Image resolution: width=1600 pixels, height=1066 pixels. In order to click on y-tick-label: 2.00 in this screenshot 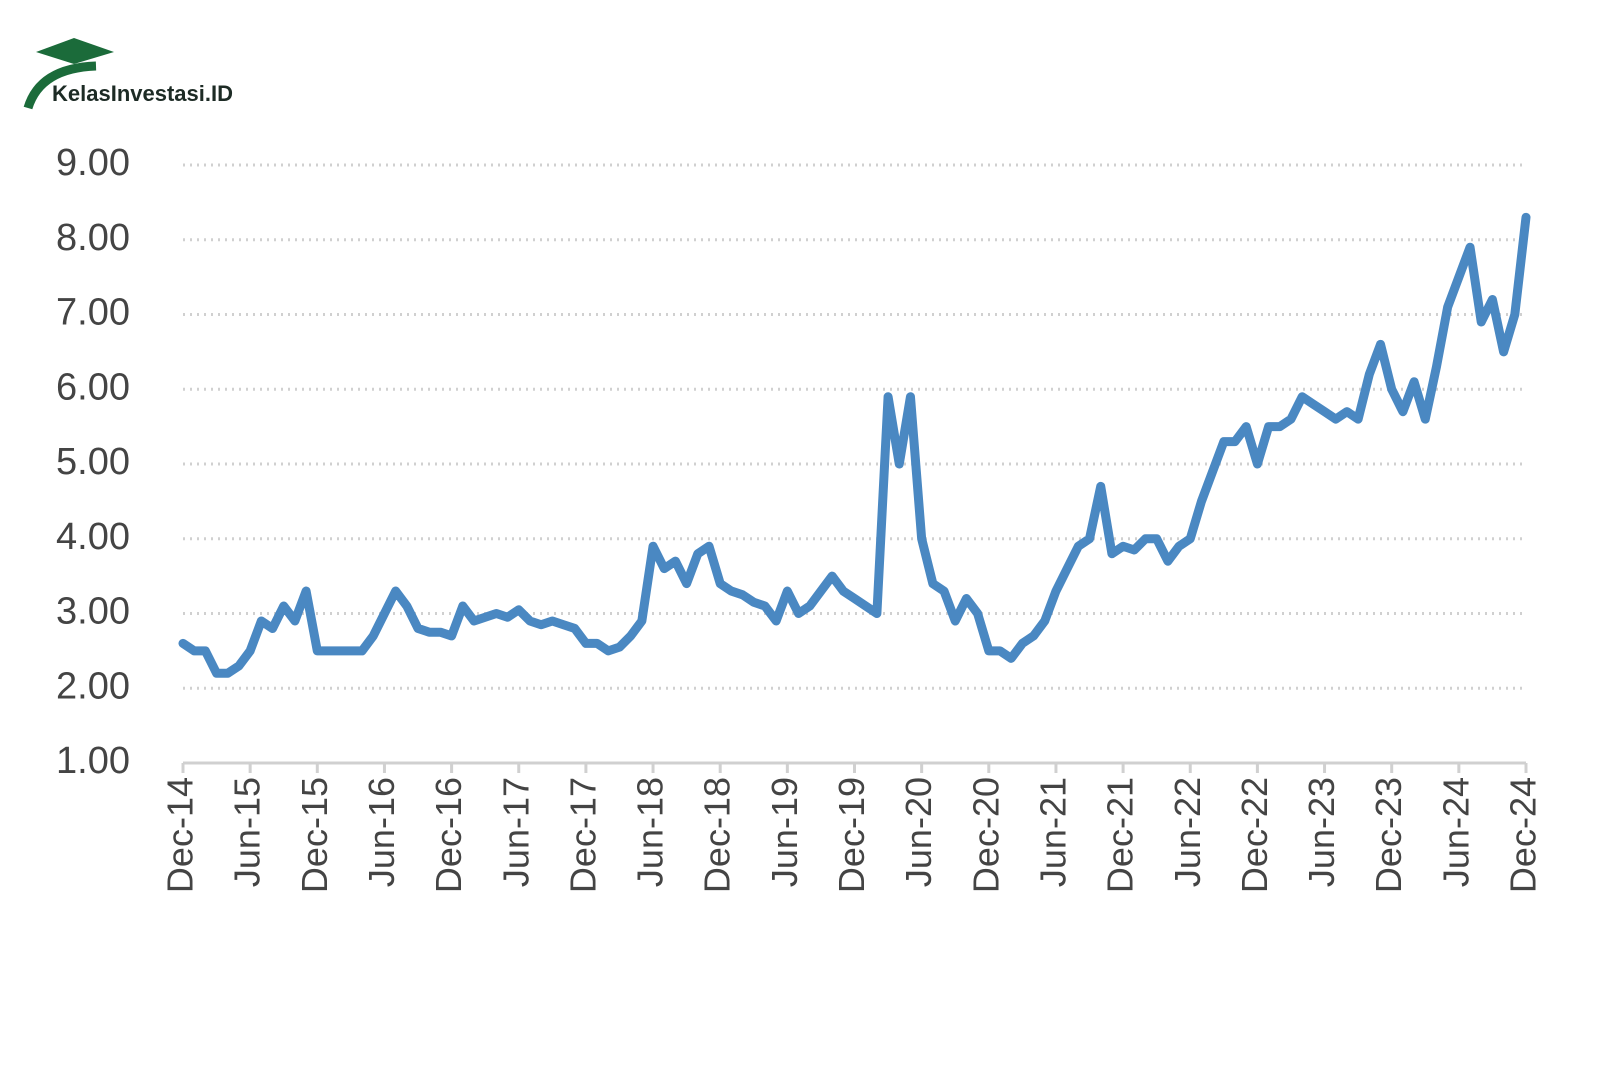, I will do `click(93, 686)`.